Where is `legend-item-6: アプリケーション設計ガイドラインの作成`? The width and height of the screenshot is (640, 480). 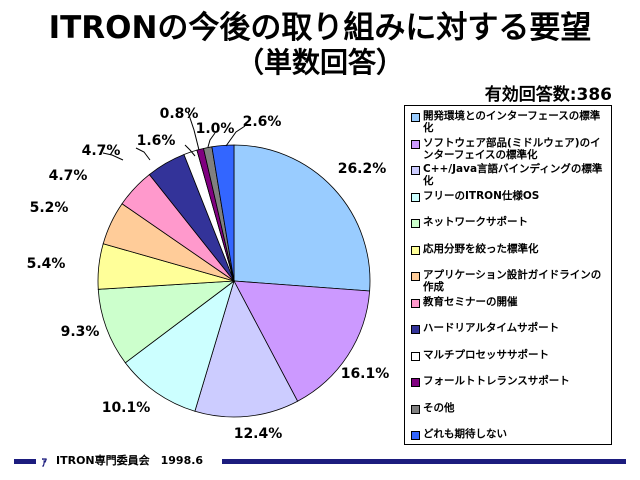
legend-item-6: アプリケーション設計ガイドラインの作成 is located at coordinates (510, 282).